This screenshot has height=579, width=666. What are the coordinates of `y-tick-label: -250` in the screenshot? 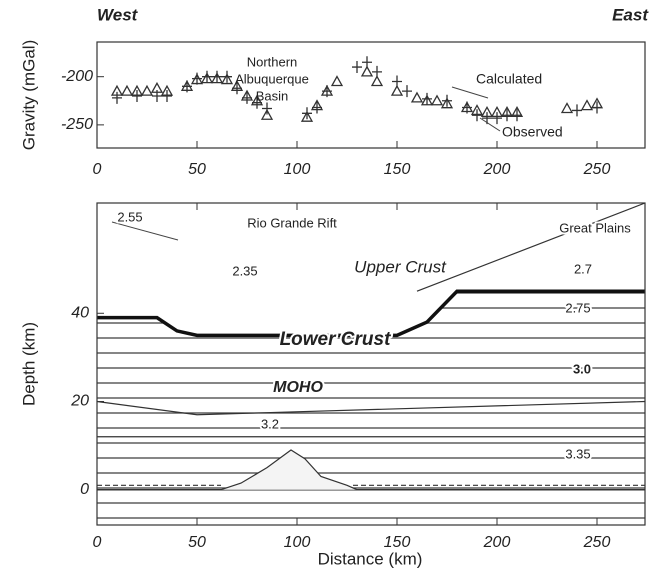 It's located at (77, 124).